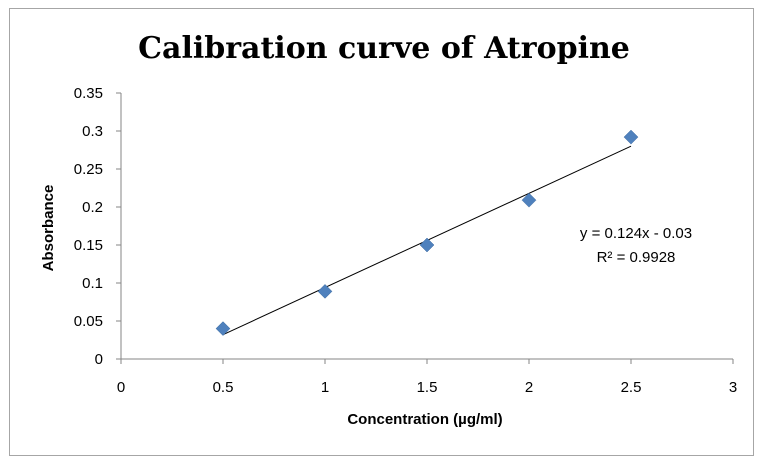 This screenshot has width=768, height=467. I want to click on y-tick-label: 0.05, so click(88, 321).